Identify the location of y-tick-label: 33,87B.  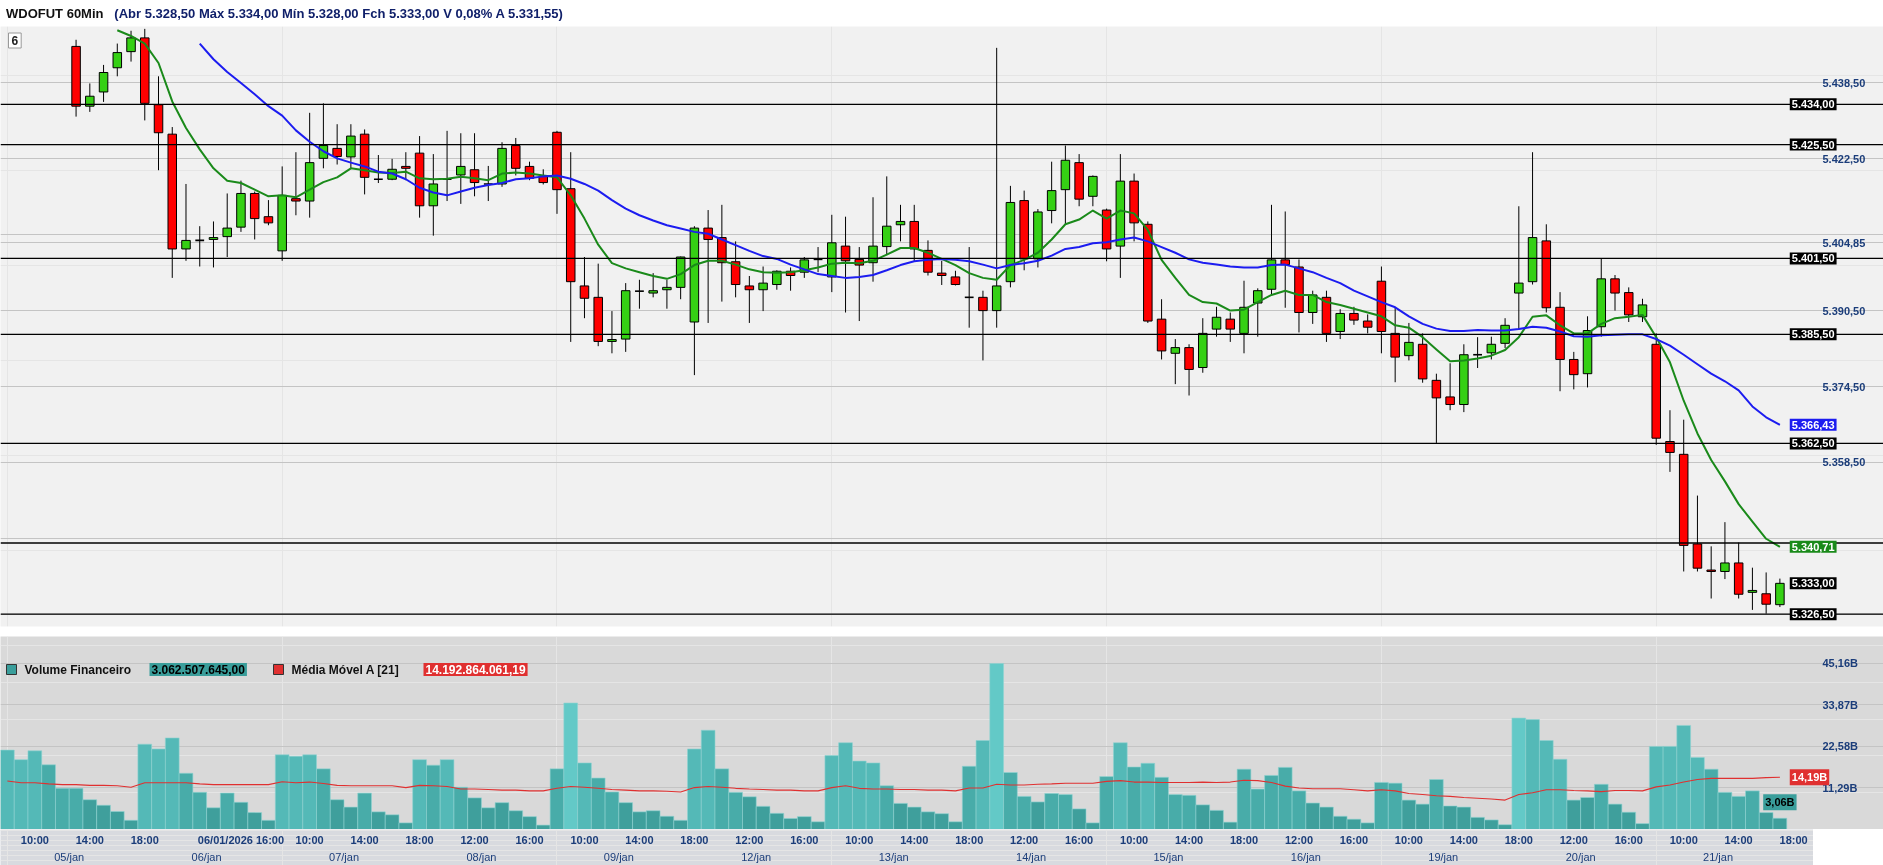
(1840, 704).